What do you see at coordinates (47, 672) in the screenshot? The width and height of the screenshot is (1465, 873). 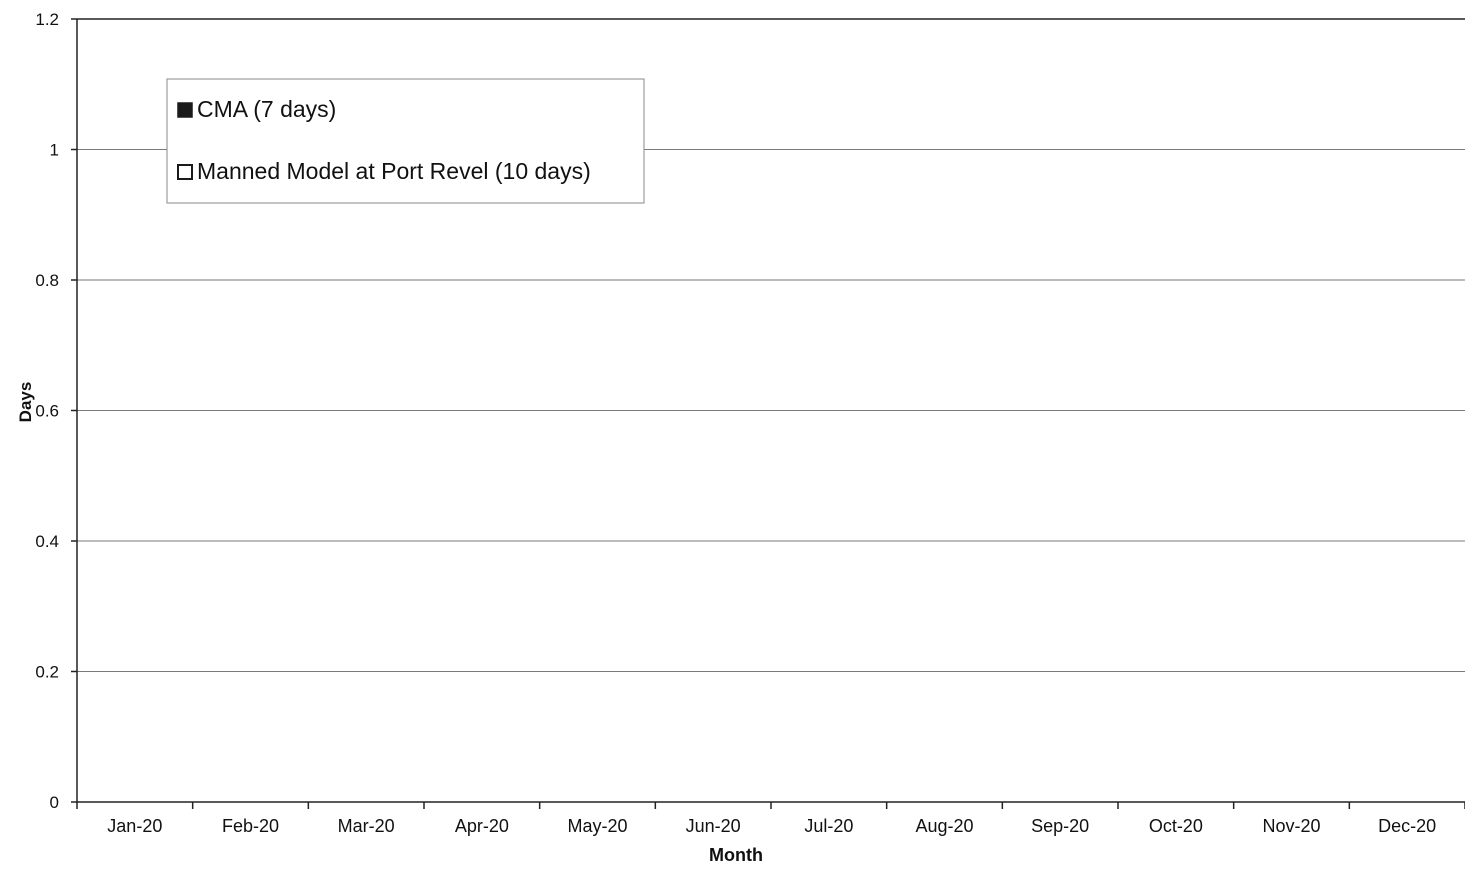 I see `y-tick-label: 0.2` at bounding box center [47, 672].